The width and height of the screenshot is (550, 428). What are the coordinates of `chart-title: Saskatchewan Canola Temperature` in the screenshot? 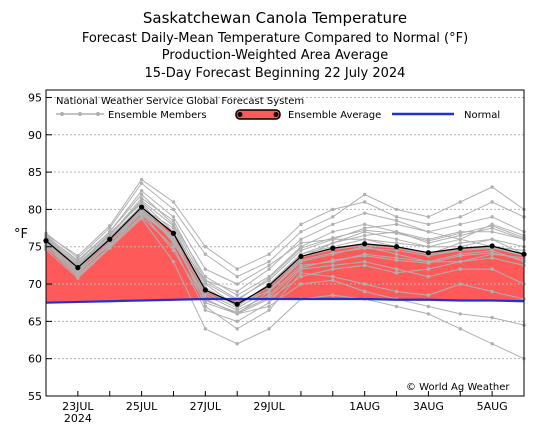 It's located at (275, 18).